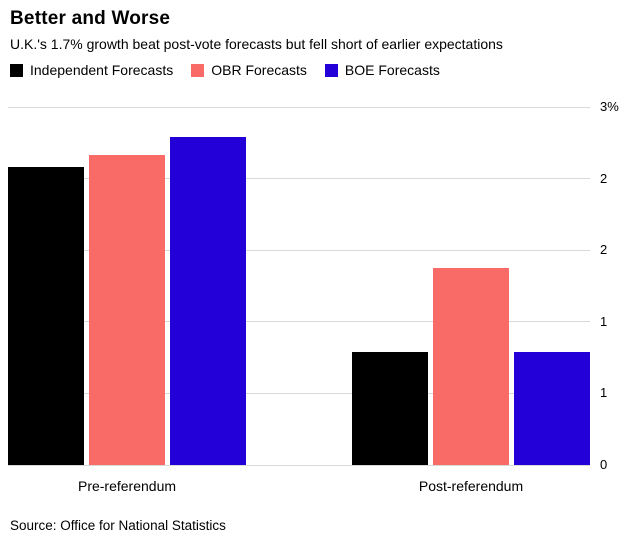 This screenshot has height=547, width=635. I want to click on source-note: Source: Office for National Statistics, so click(118, 525).